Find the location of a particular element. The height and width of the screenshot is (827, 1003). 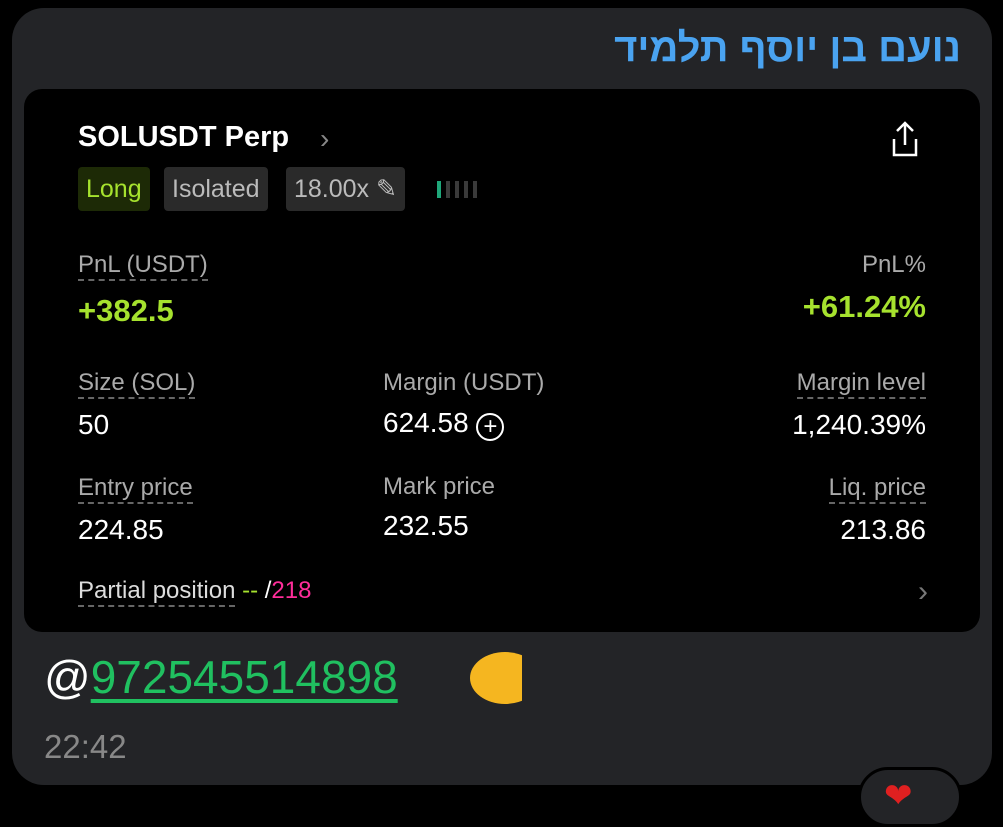

risk-level-bars is located at coordinates (457, 189).